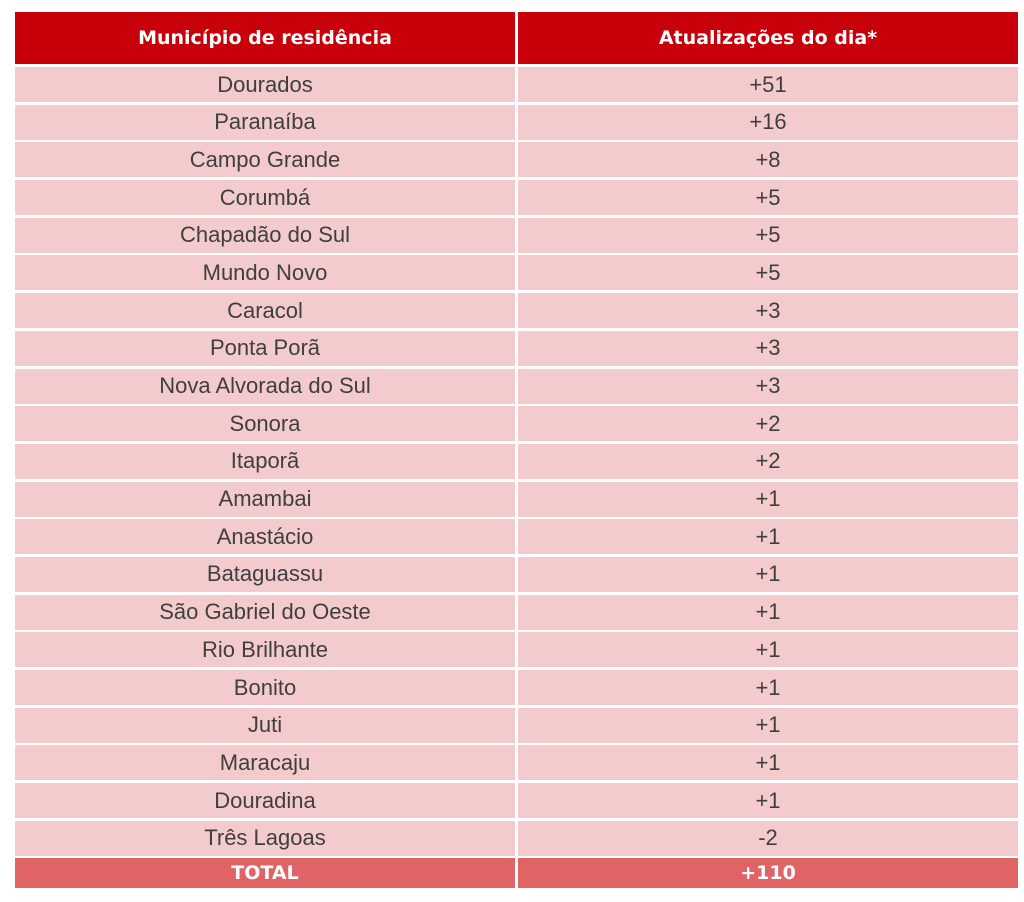 Image resolution: width=1024 pixels, height=902 pixels. Describe the element at coordinates (768, 84) in the screenshot. I see `updates-cell: +51` at that location.